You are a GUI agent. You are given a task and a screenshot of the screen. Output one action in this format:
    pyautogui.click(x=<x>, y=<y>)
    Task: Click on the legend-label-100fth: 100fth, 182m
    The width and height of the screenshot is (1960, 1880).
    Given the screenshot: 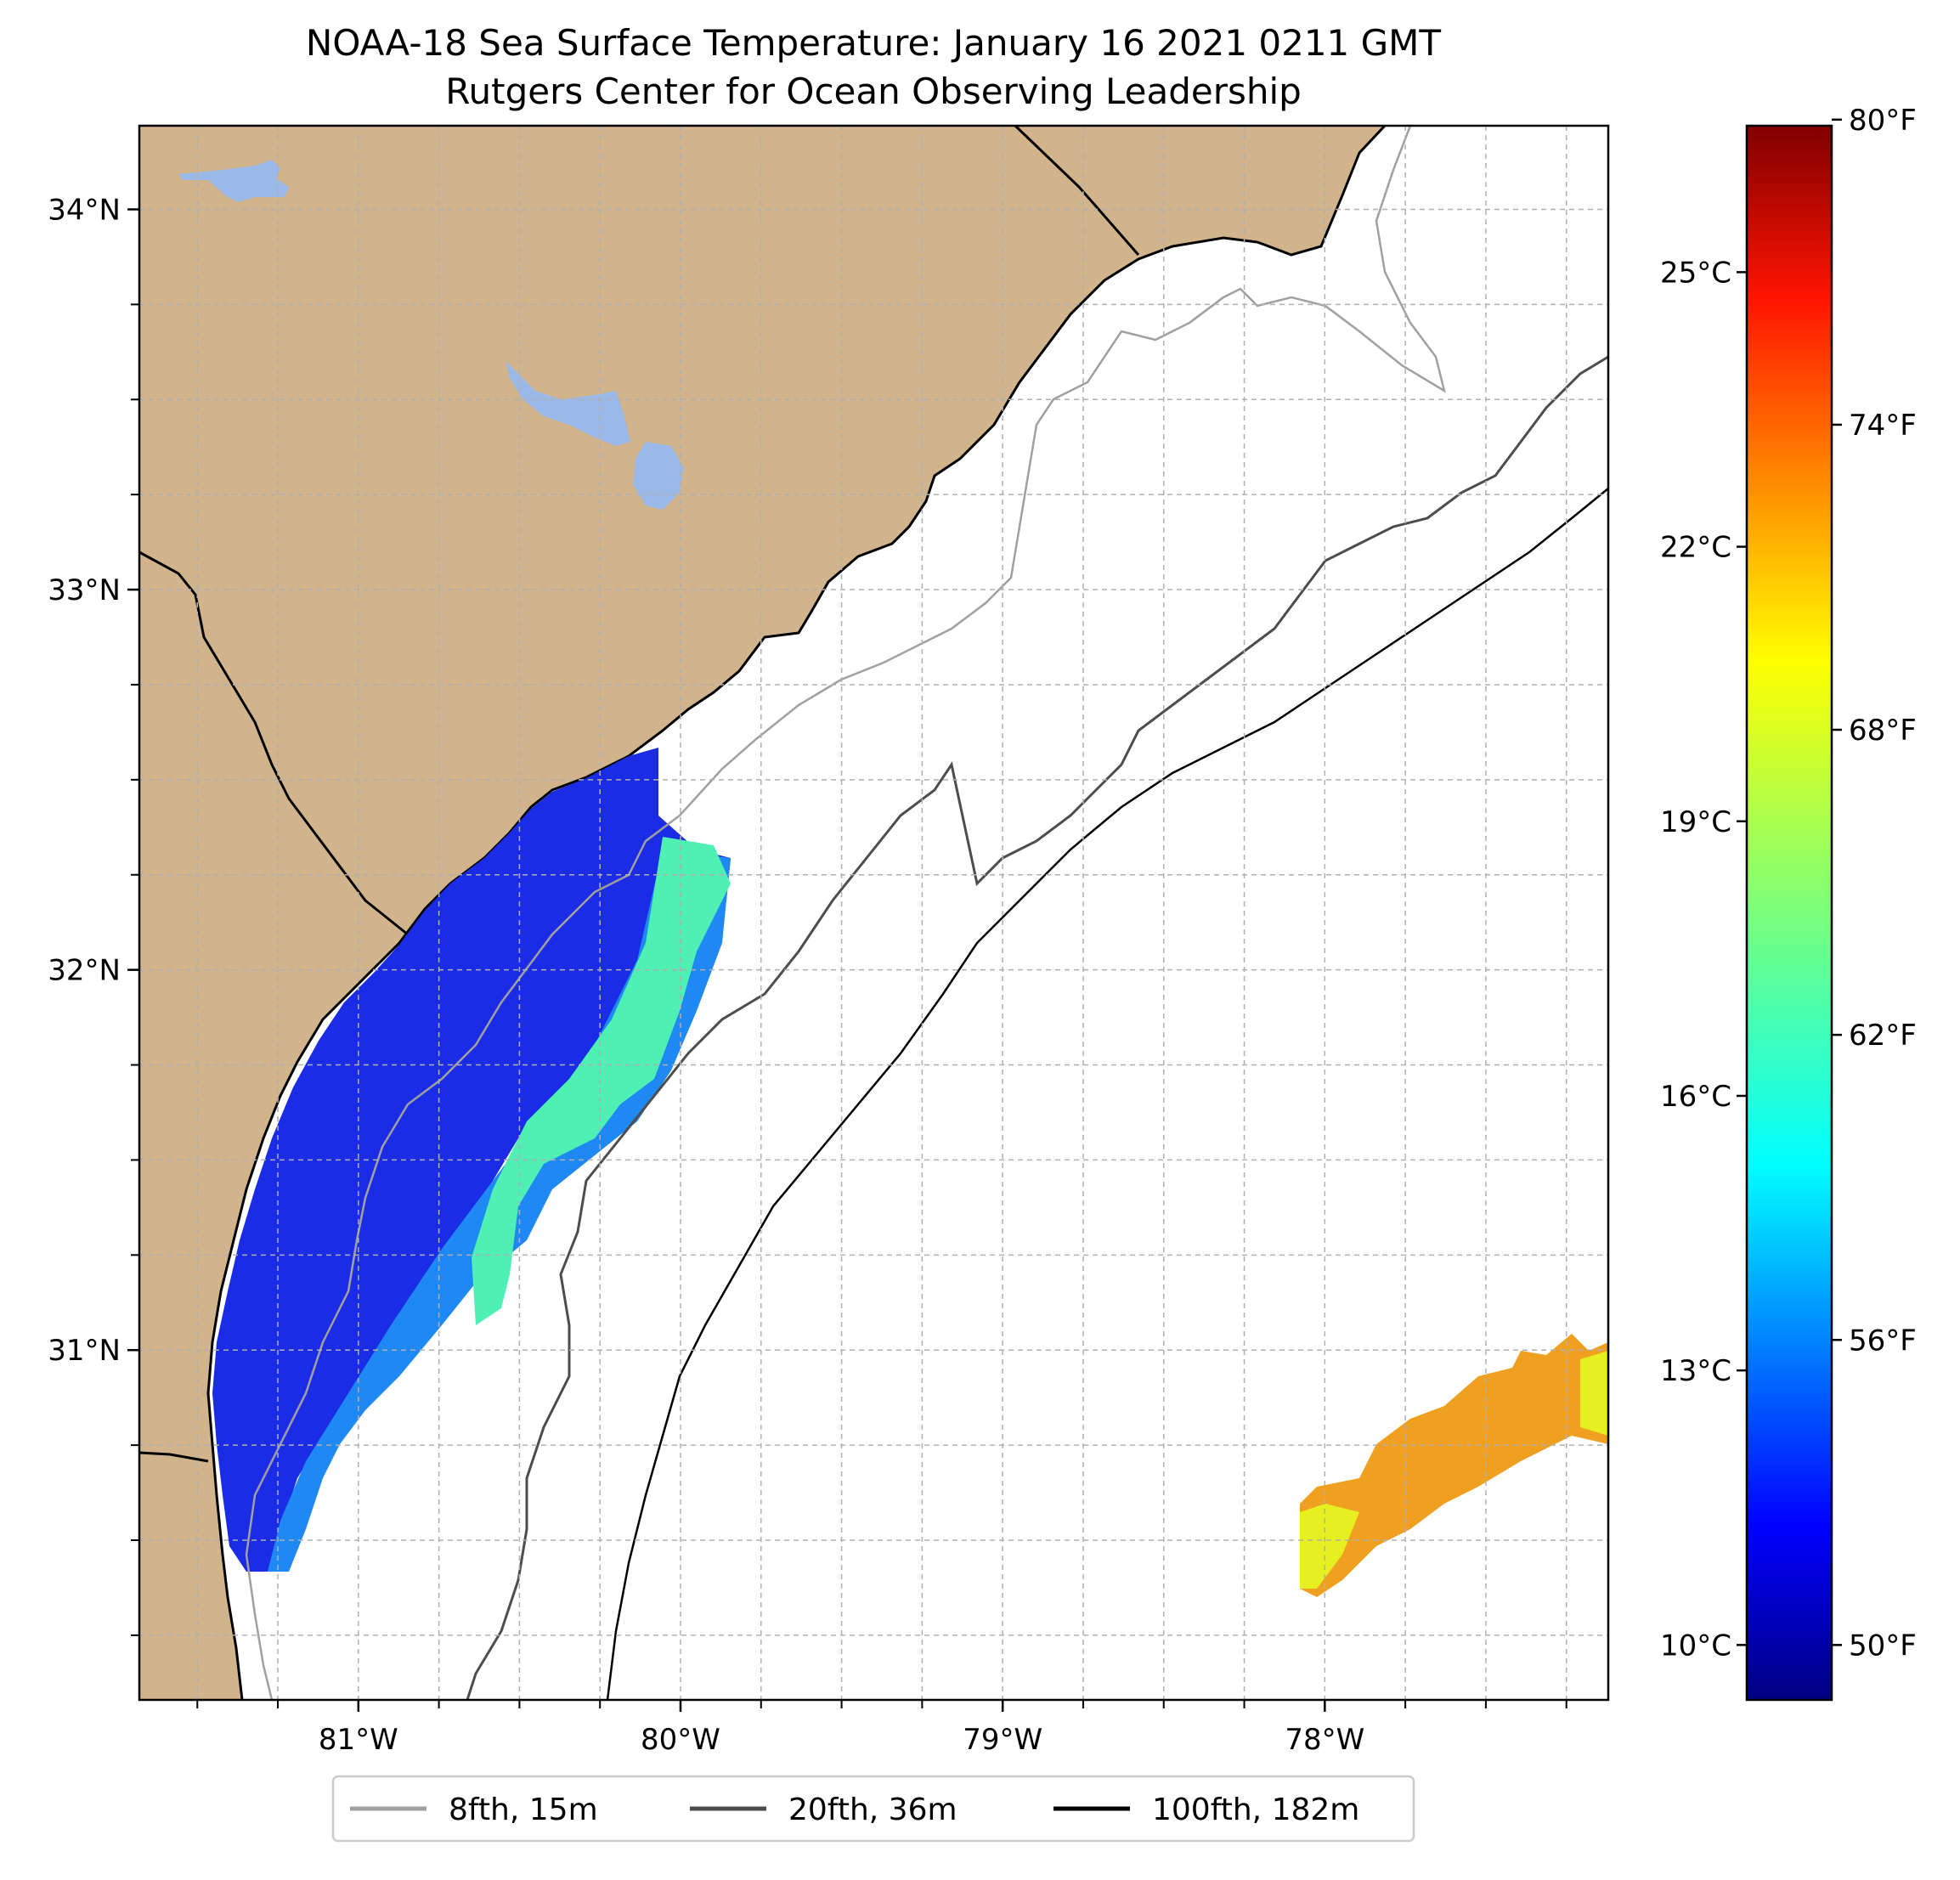 What is the action you would take?
    pyautogui.click(x=1255, y=1810)
    